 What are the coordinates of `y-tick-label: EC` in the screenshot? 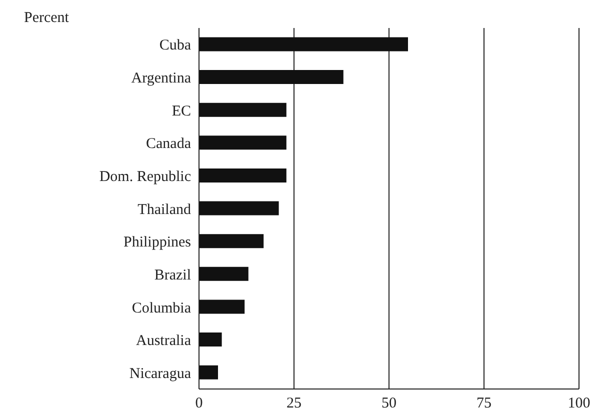 It's located at (181, 111).